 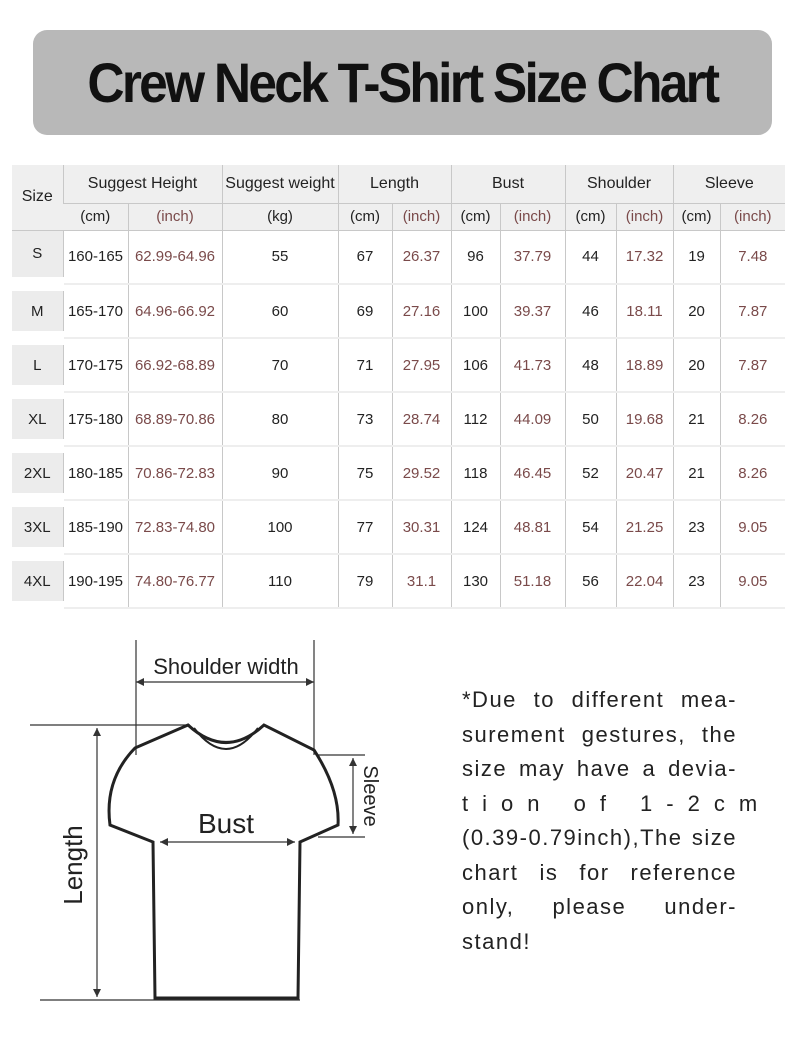 What do you see at coordinates (644, 257) in the screenshot?
I see `value-cell: 17.32` at bounding box center [644, 257].